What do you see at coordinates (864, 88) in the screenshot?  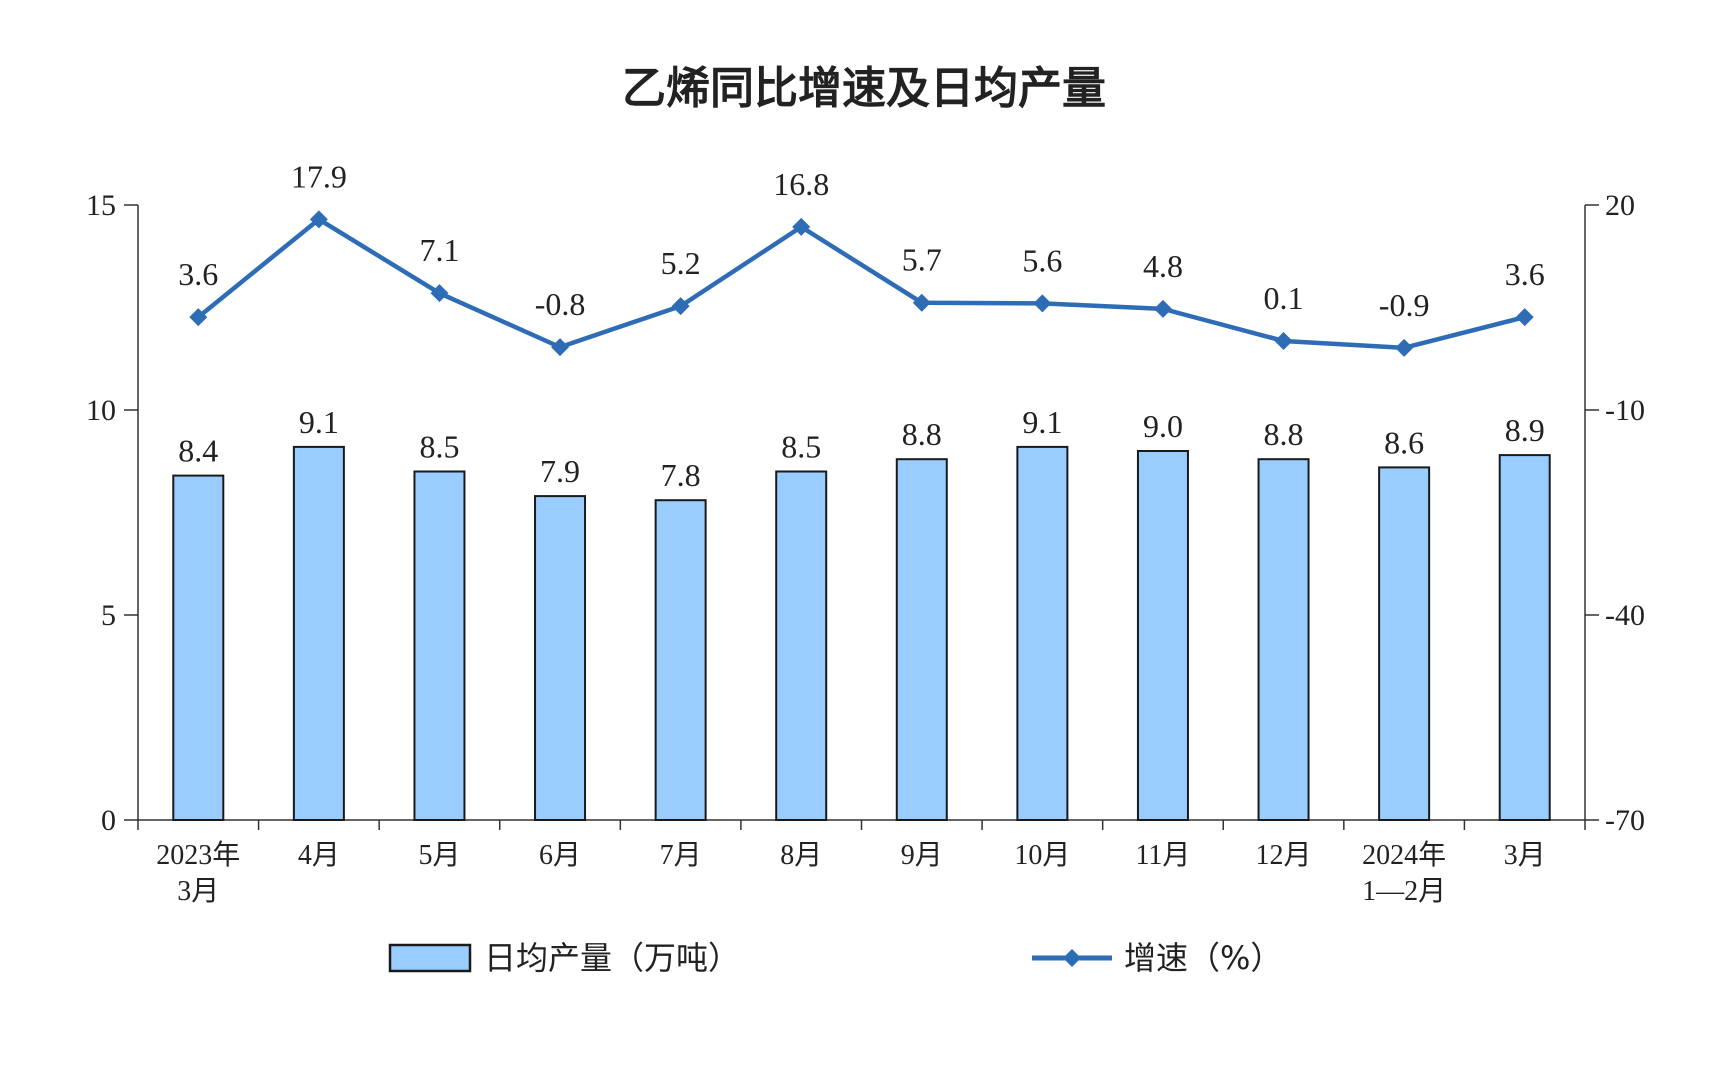 I see `chart-title: 乙烯同比增速及日均产量` at bounding box center [864, 88].